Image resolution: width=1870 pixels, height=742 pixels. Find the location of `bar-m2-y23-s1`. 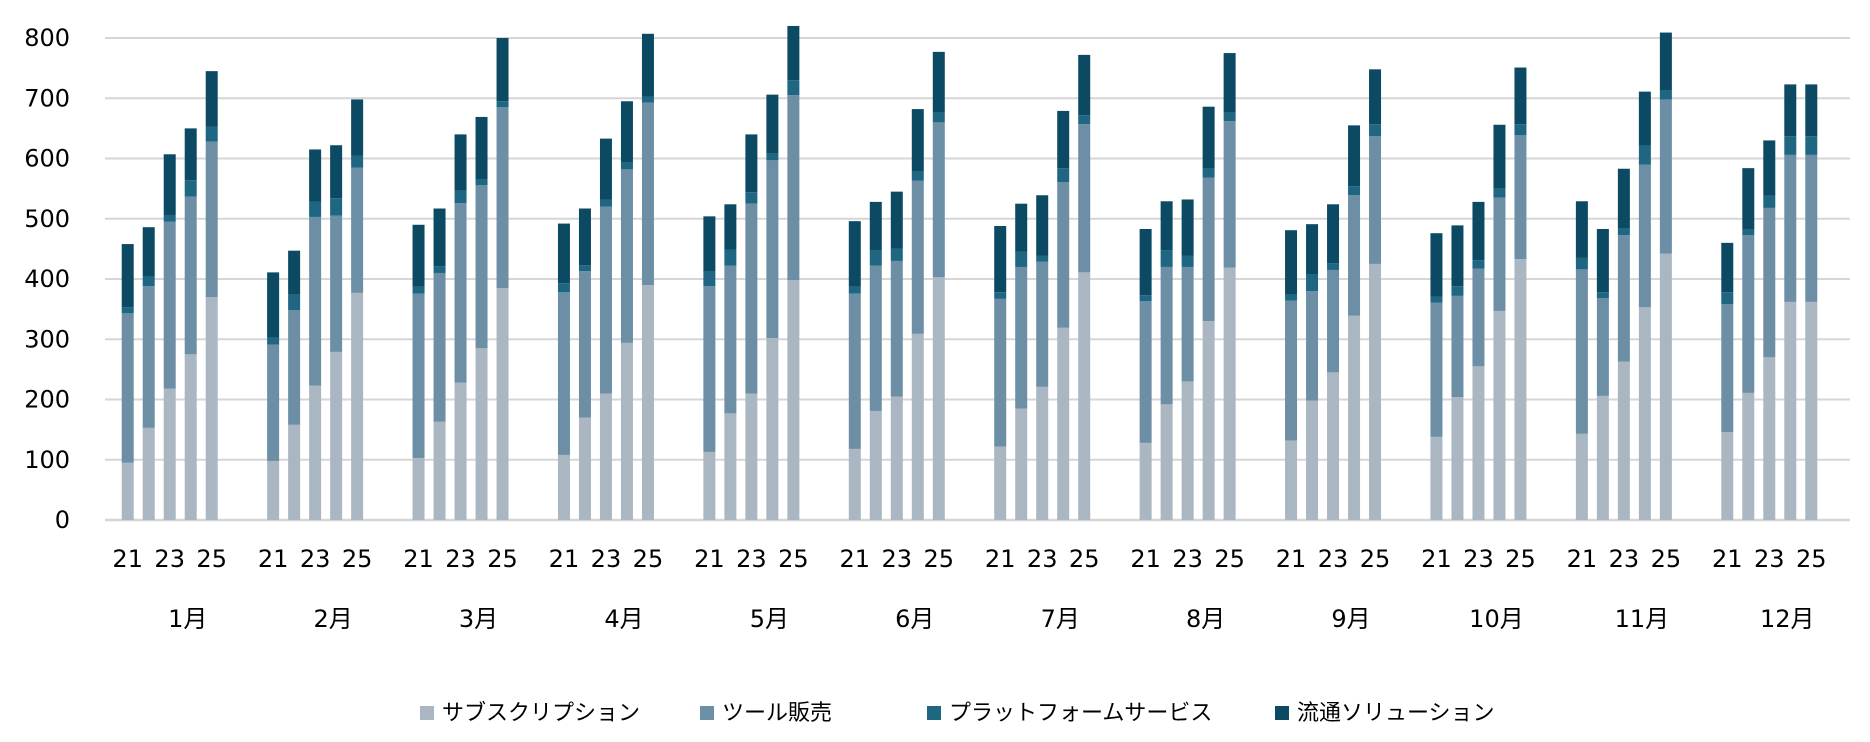

bar-m2-y23-s1 is located at coordinates (315, 301).